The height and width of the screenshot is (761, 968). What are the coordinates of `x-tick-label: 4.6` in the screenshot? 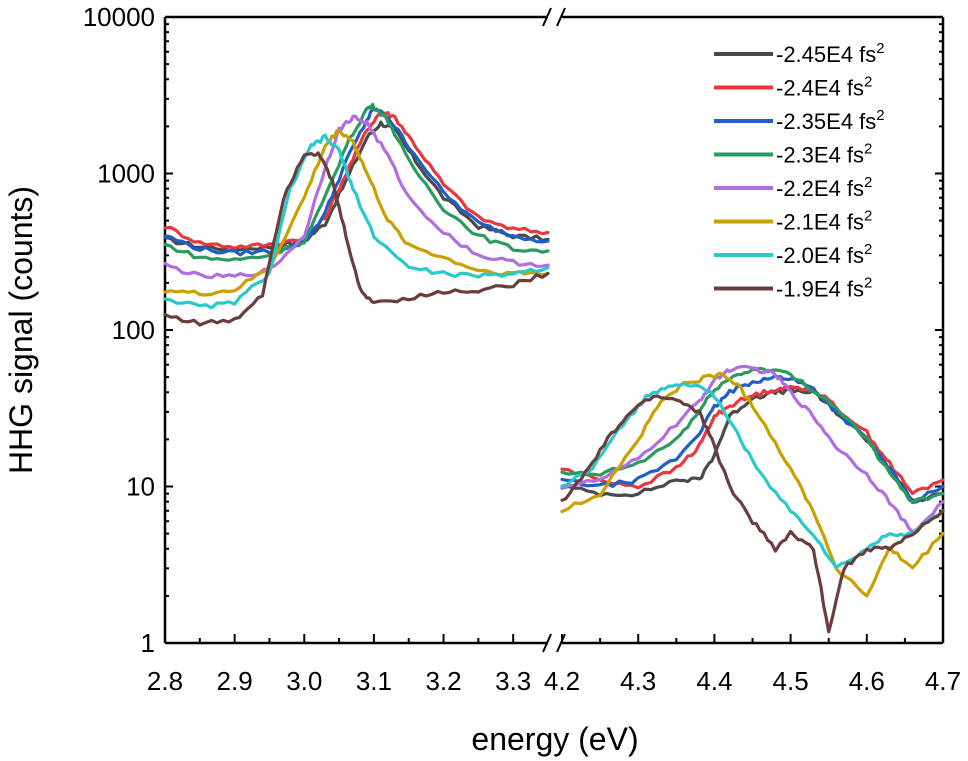 It's located at (867, 681).